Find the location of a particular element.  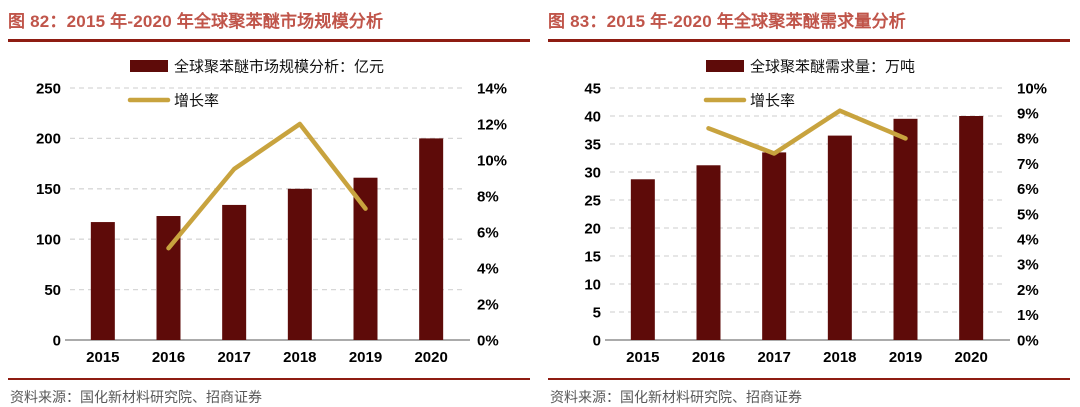

right-axis-tick: 5% is located at coordinates (1028, 214).